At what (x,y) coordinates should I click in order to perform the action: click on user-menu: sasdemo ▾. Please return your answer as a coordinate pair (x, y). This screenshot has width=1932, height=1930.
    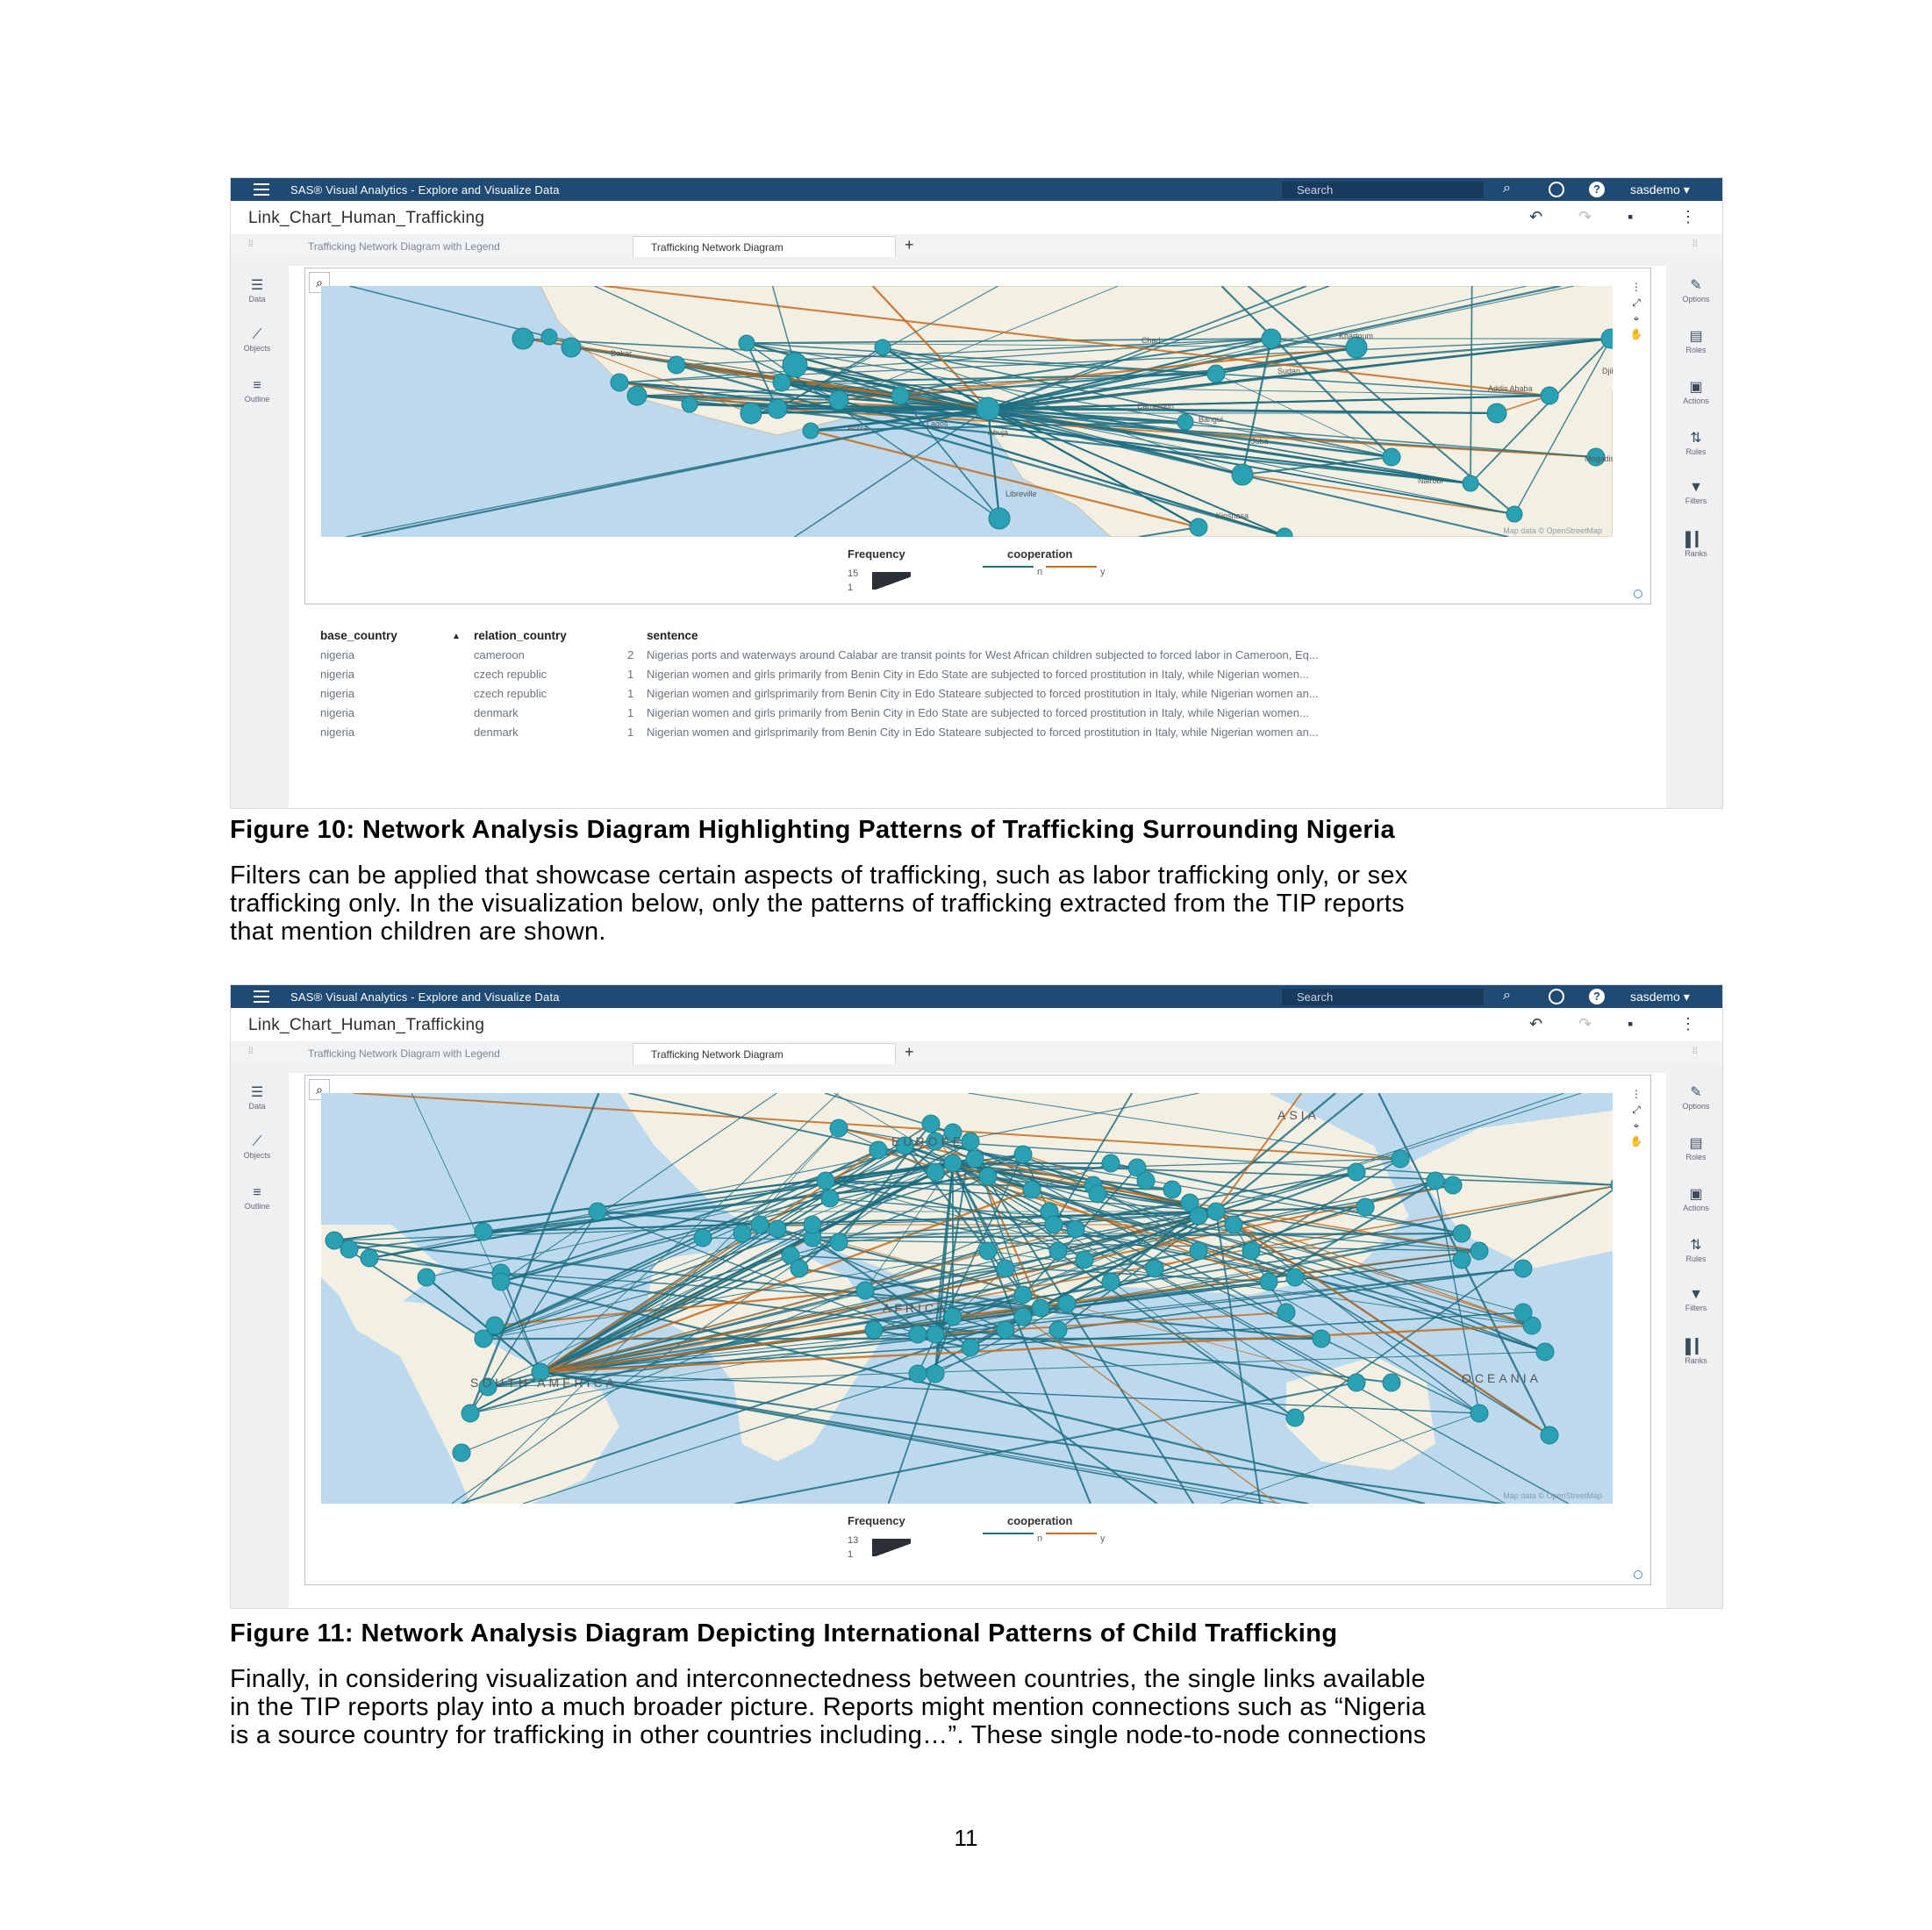
    Looking at the image, I should click on (1660, 190).